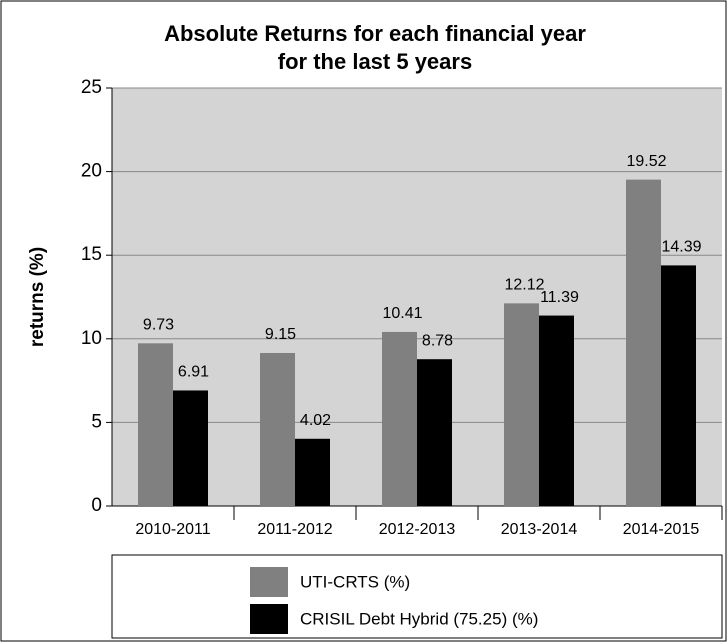  I want to click on y-tick-label: 25, so click(91, 87).